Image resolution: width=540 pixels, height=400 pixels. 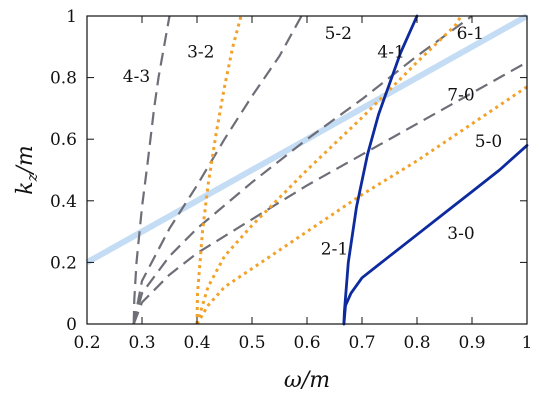 What do you see at coordinates (334, 250) in the screenshot?
I see `curve-label-2-1: 2-1` at bounding box center [334, 250].